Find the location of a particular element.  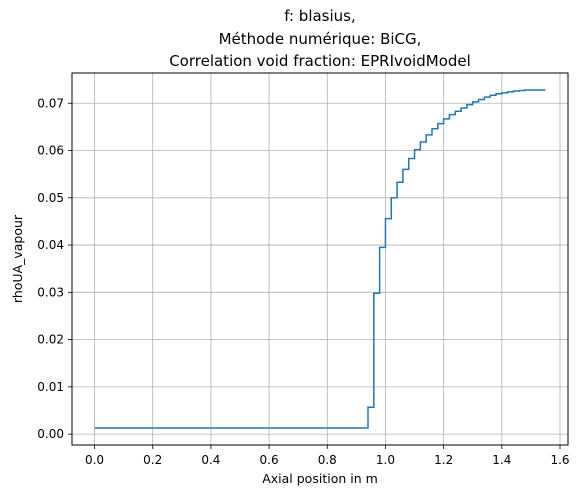

y-tick-label: 0.00 is located at coordinates (50, 434).